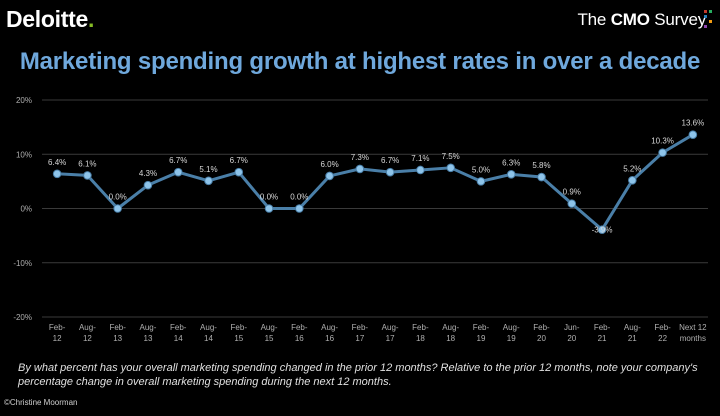  What do you see at coordinates (511, 162) in the screenshot?
I see `data-label: 6.3%` at bounding box center [511, 162].